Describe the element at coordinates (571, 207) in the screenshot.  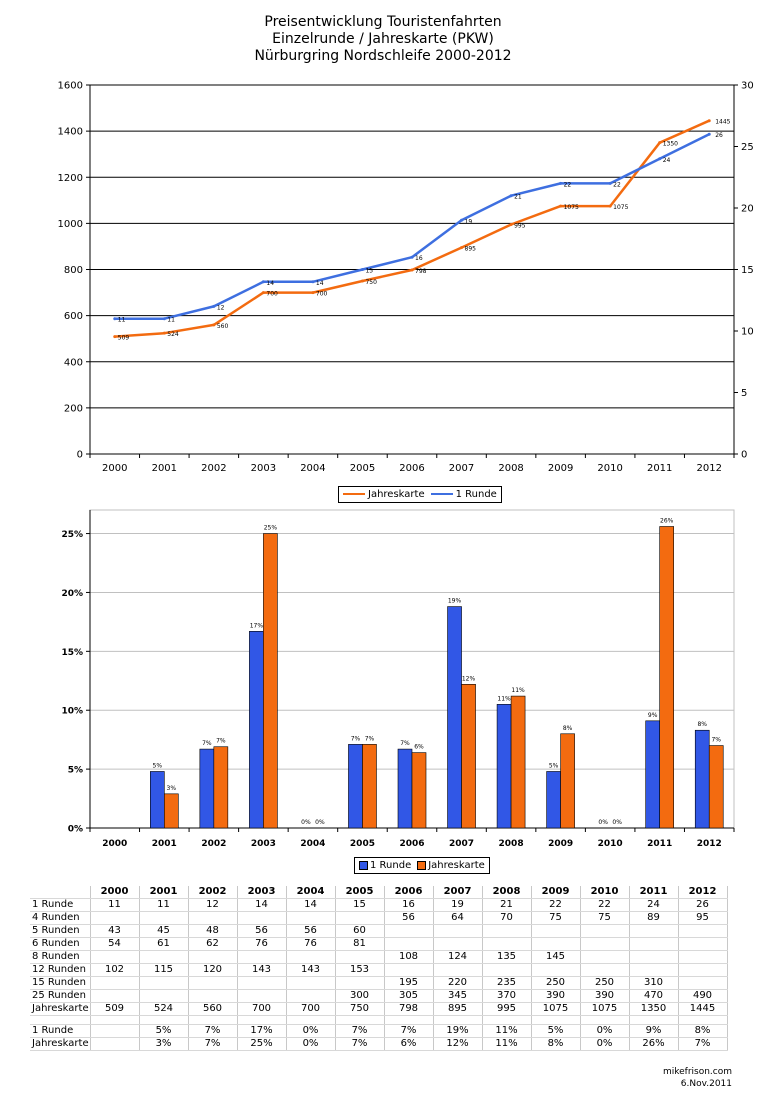
I see `data-label-jahreskarte-2009: 1075` at that location.